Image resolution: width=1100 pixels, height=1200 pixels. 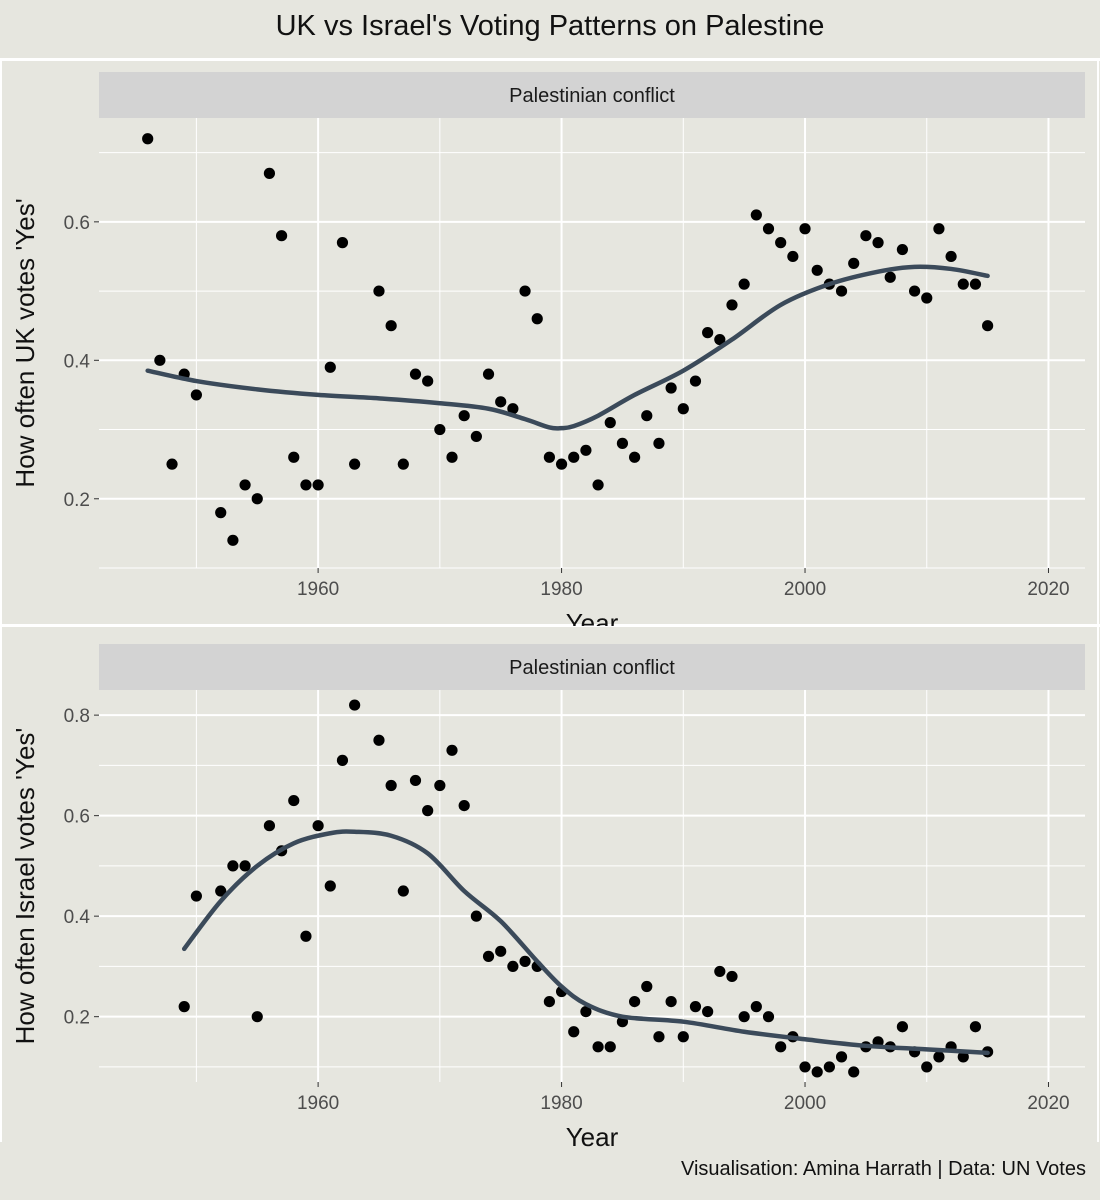 I want to click on left-border, so click(x=1, y=601).